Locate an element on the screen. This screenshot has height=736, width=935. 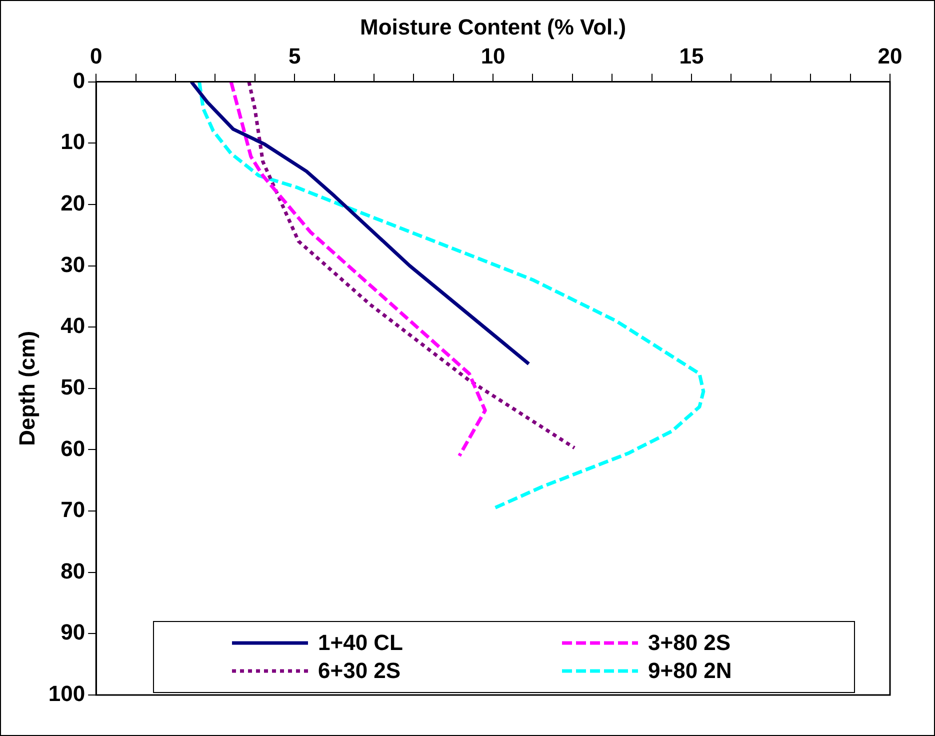
x-tick-label: 10 is located at coordinates (493, 56).